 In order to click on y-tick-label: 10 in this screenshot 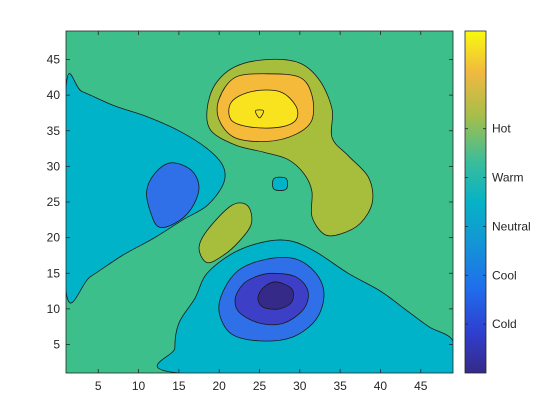, I will do `click(54, 309)`.